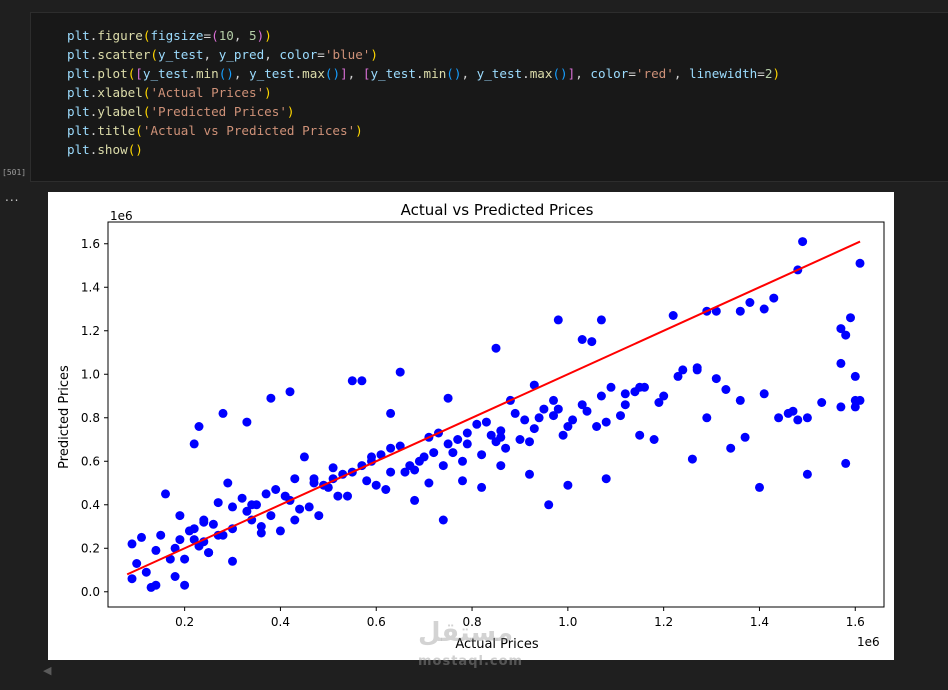 The width and height of the screenshot is (948, 690). What do you see at coordinates (90, 244) in the screenshot?
I see `y-tick-label: 1.6` at bounding box center [90, 244].